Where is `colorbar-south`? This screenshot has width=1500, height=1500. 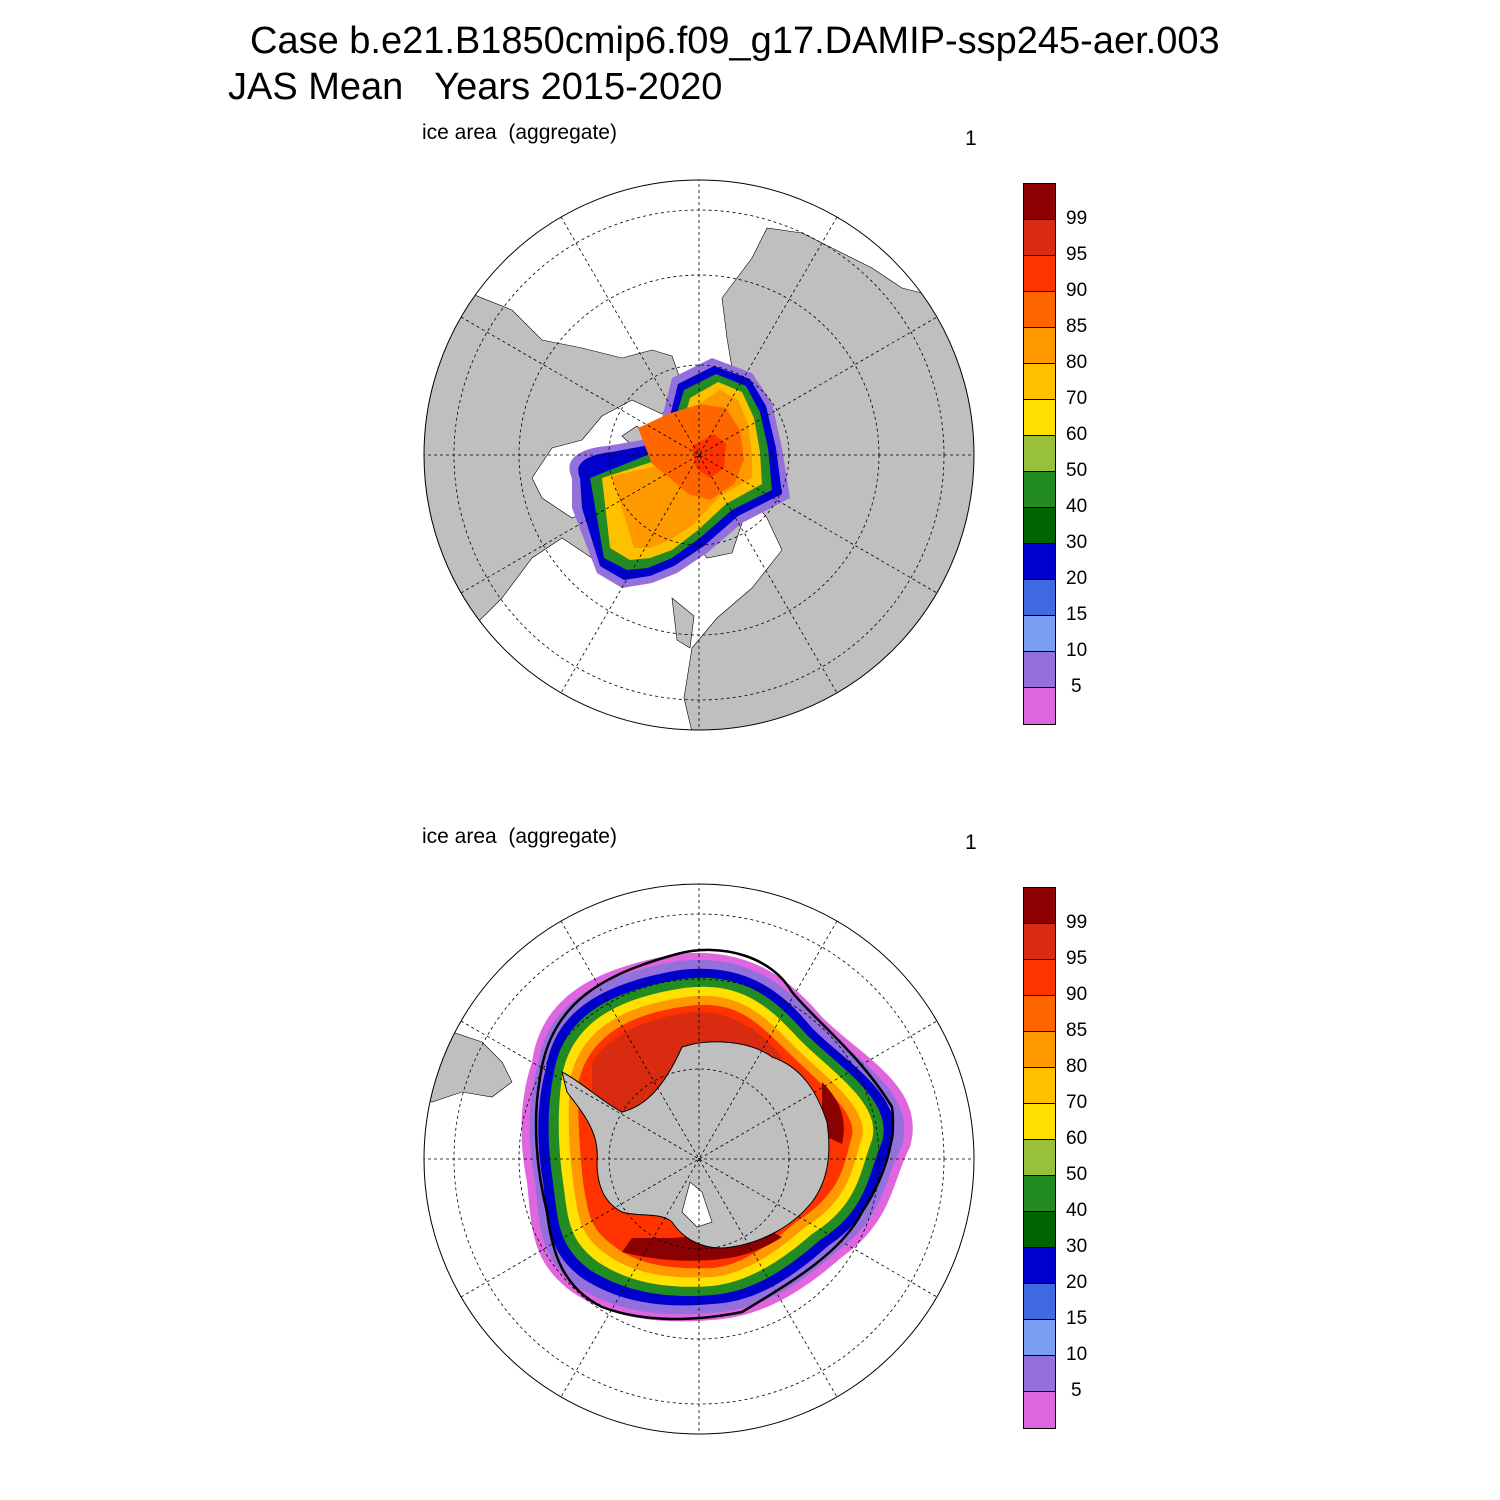 colorbar-south is located at coordinates (1039, 1158).